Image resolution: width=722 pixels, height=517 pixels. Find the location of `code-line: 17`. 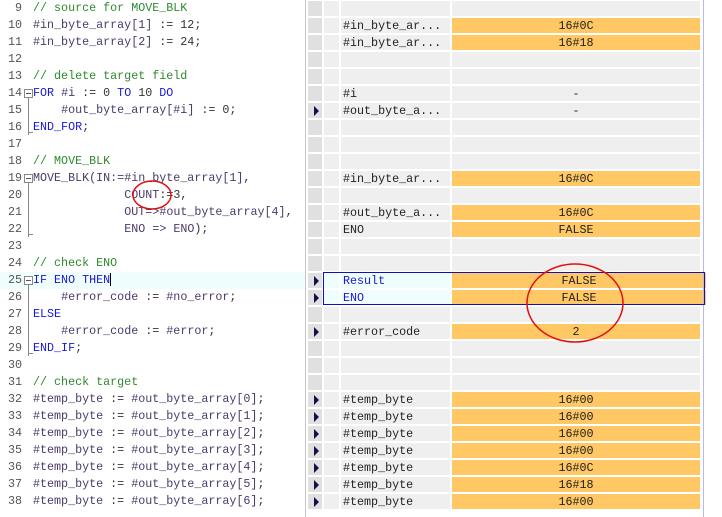

code-line: 17 is located at coordinates (152, 144).